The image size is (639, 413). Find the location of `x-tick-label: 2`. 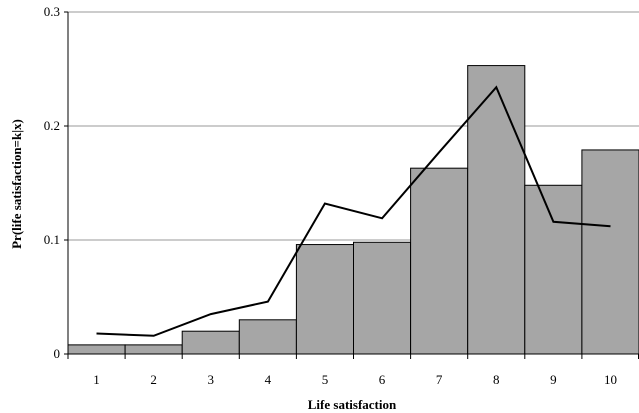

x-tick-label: 2 is located at coordinates (153, 379).